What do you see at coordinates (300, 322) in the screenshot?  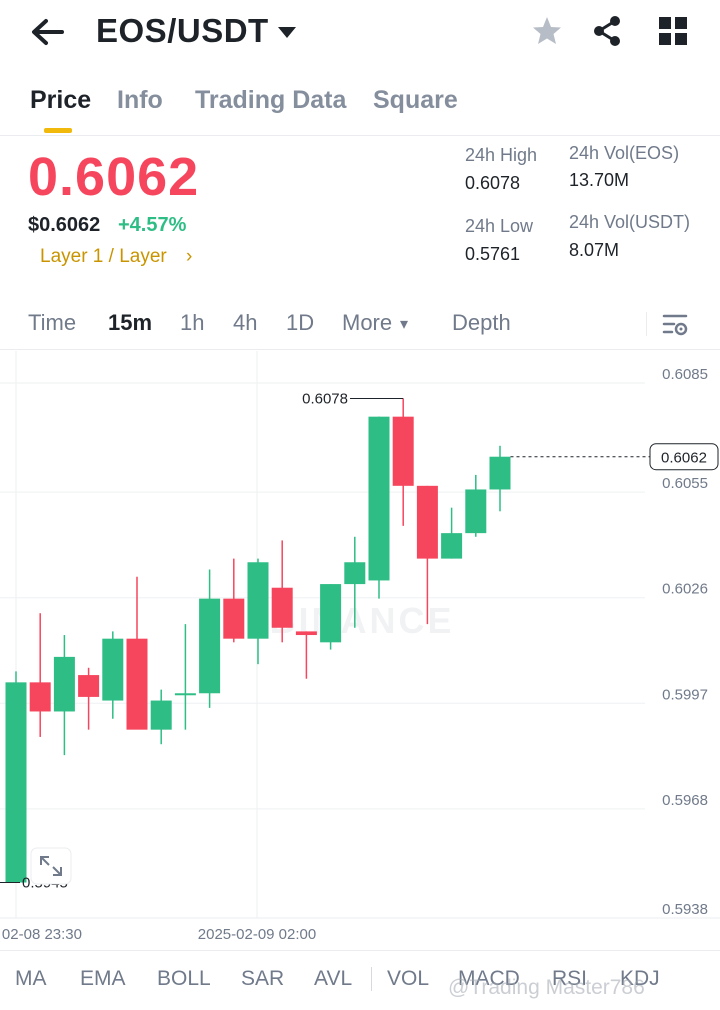 I see `interval-1d: 1D` at bounding box center [300, 322].